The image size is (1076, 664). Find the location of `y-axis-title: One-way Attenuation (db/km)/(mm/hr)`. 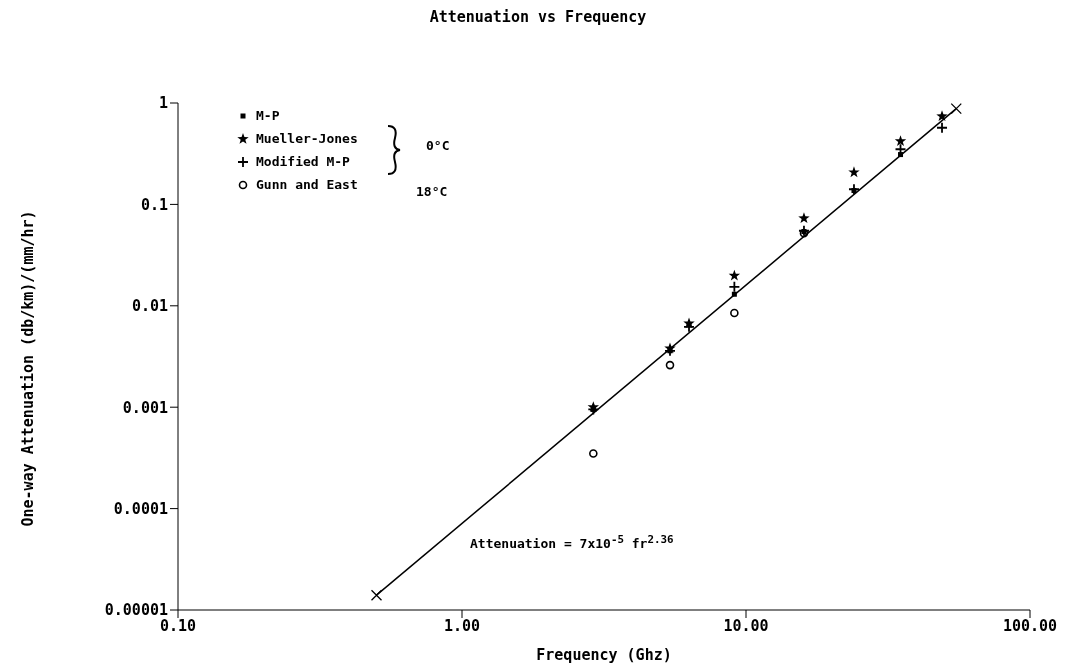

y-axis-title: One-way Attenuation (db/km)/(mm/hr) is located at coordinates (28, 368).